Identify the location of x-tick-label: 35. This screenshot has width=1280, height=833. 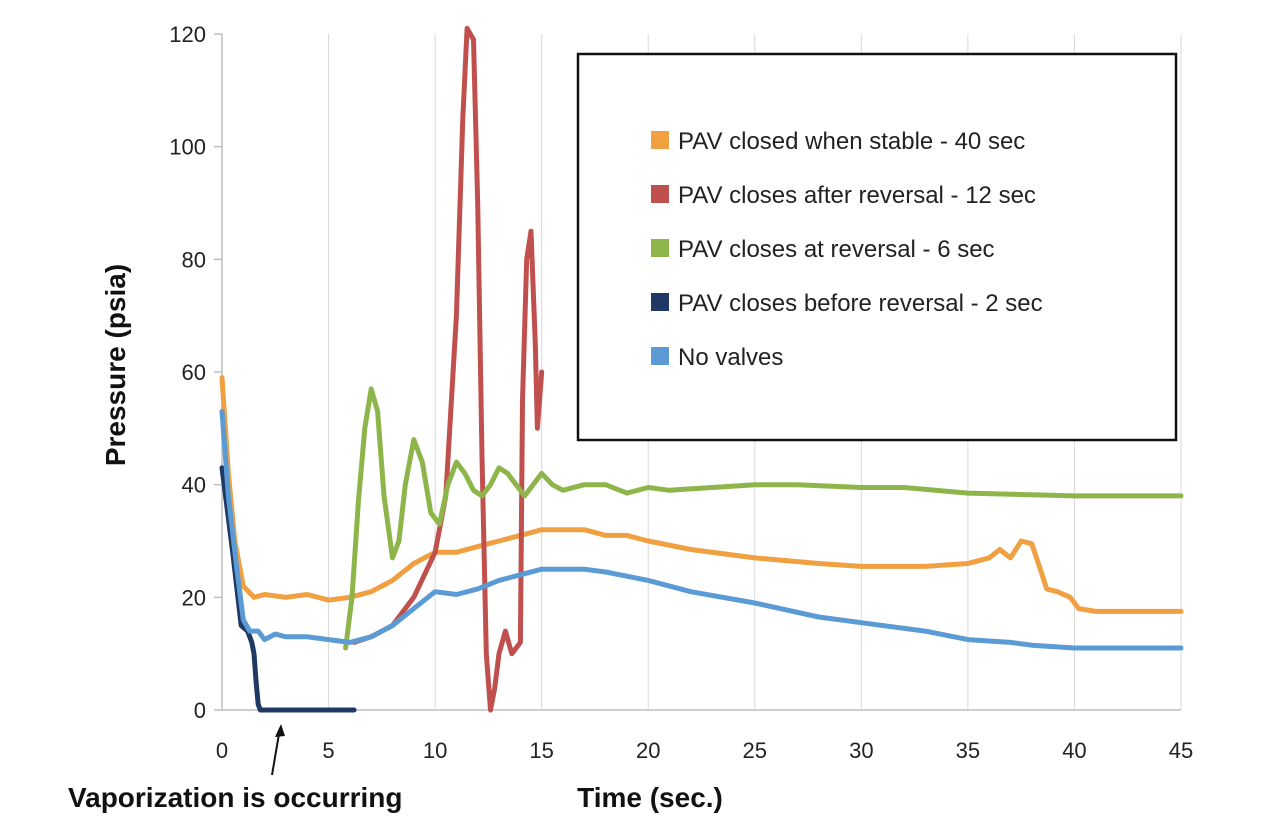
(968, 750).